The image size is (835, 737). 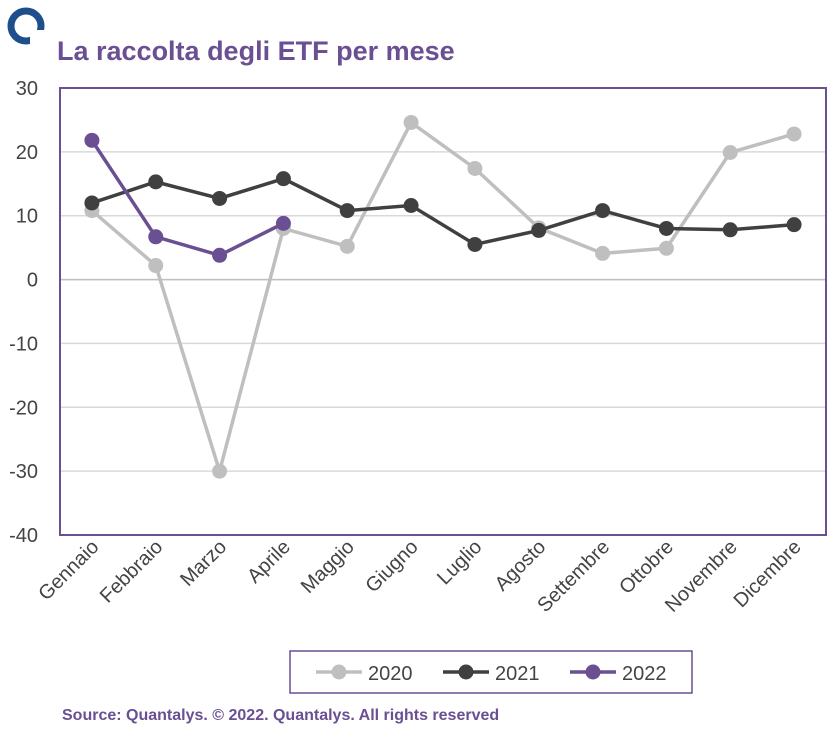 I want to click on series-line-2022, so click(x=187, y=198).